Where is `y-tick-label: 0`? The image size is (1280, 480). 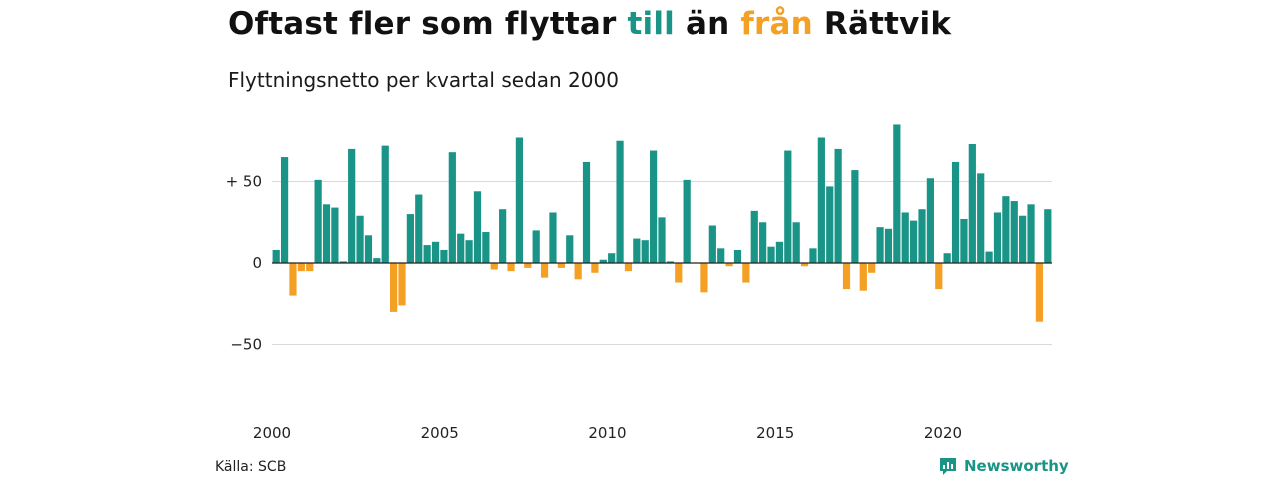
y-tick-label: 0 is located at coordinates (257, 263).